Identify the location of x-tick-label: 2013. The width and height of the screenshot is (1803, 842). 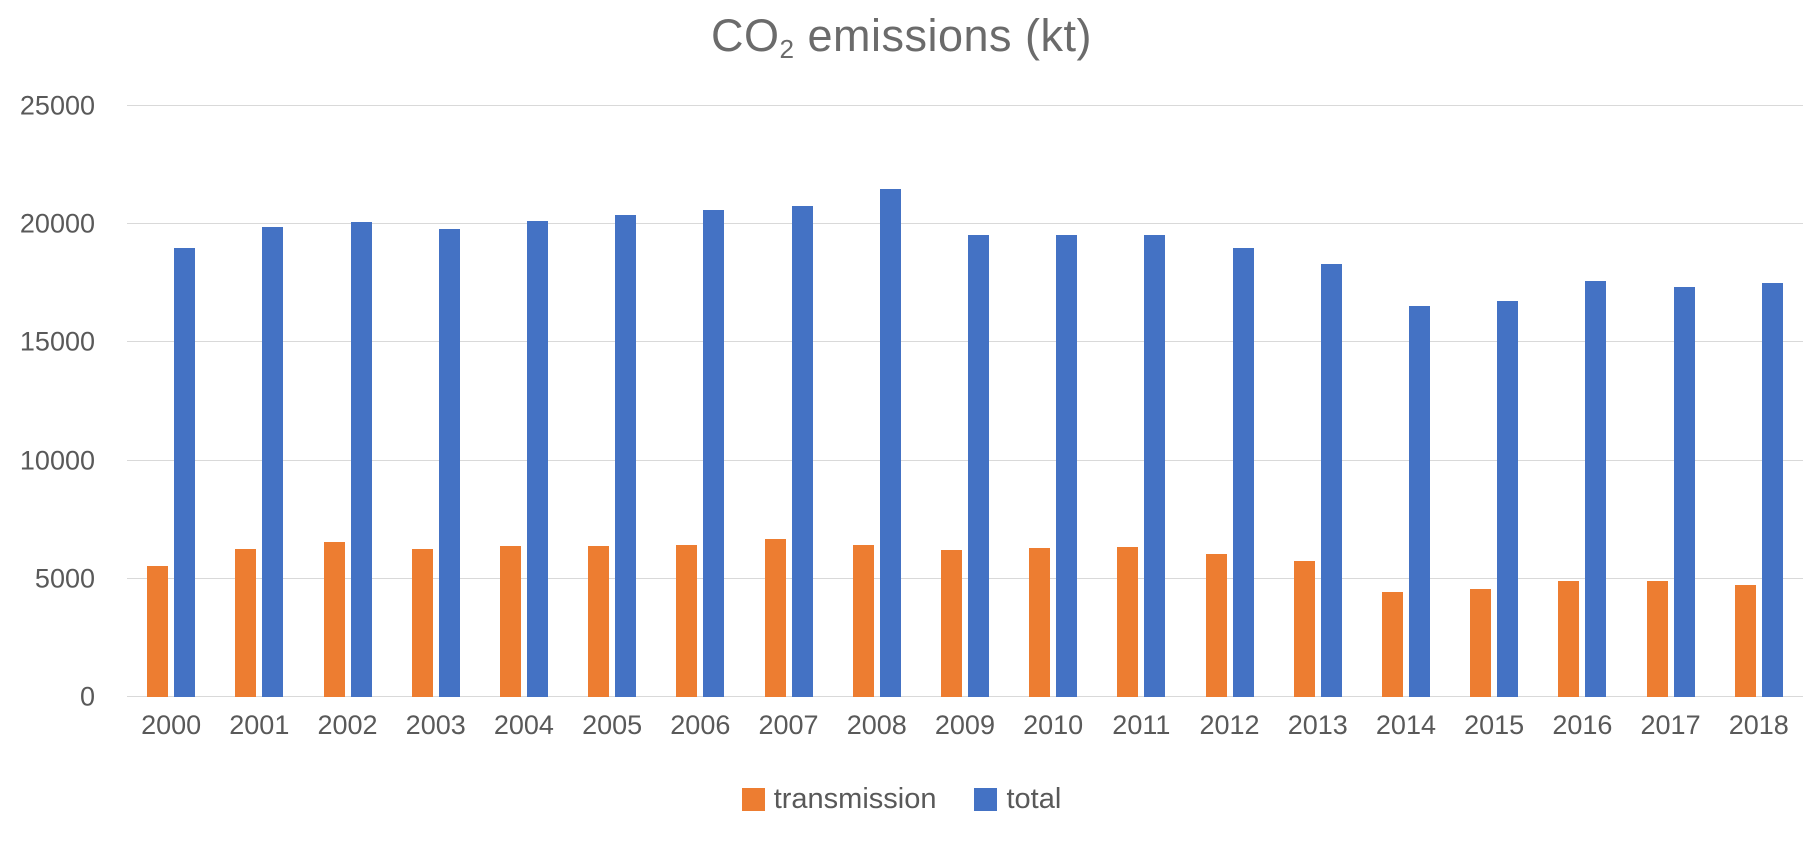
(1317, 725).